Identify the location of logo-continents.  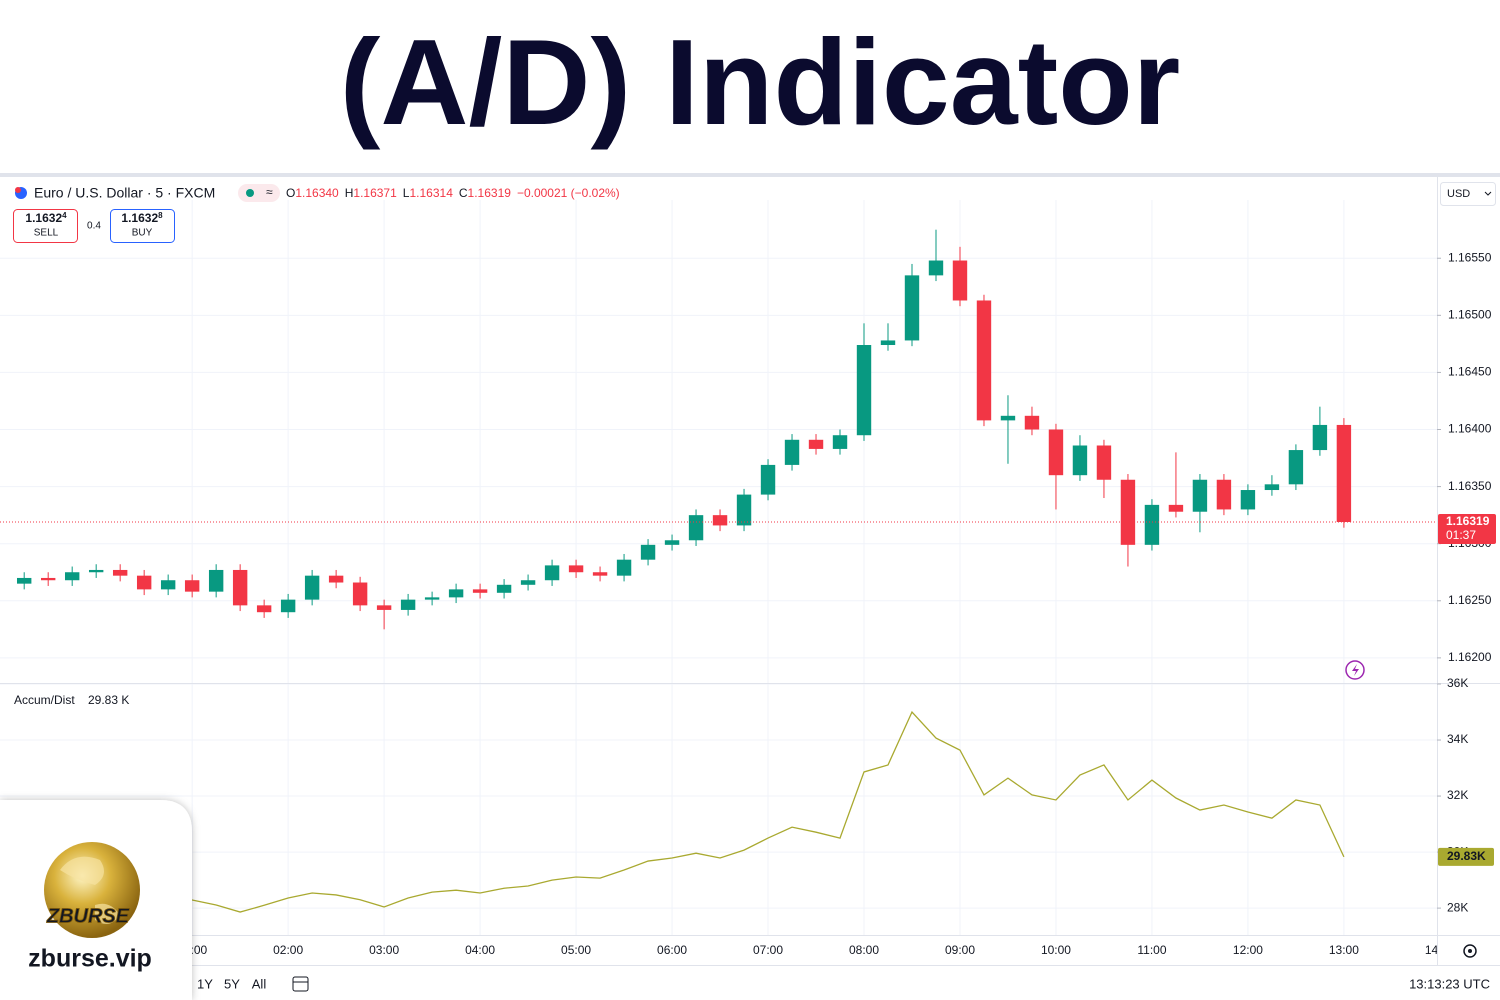
(90, 890).